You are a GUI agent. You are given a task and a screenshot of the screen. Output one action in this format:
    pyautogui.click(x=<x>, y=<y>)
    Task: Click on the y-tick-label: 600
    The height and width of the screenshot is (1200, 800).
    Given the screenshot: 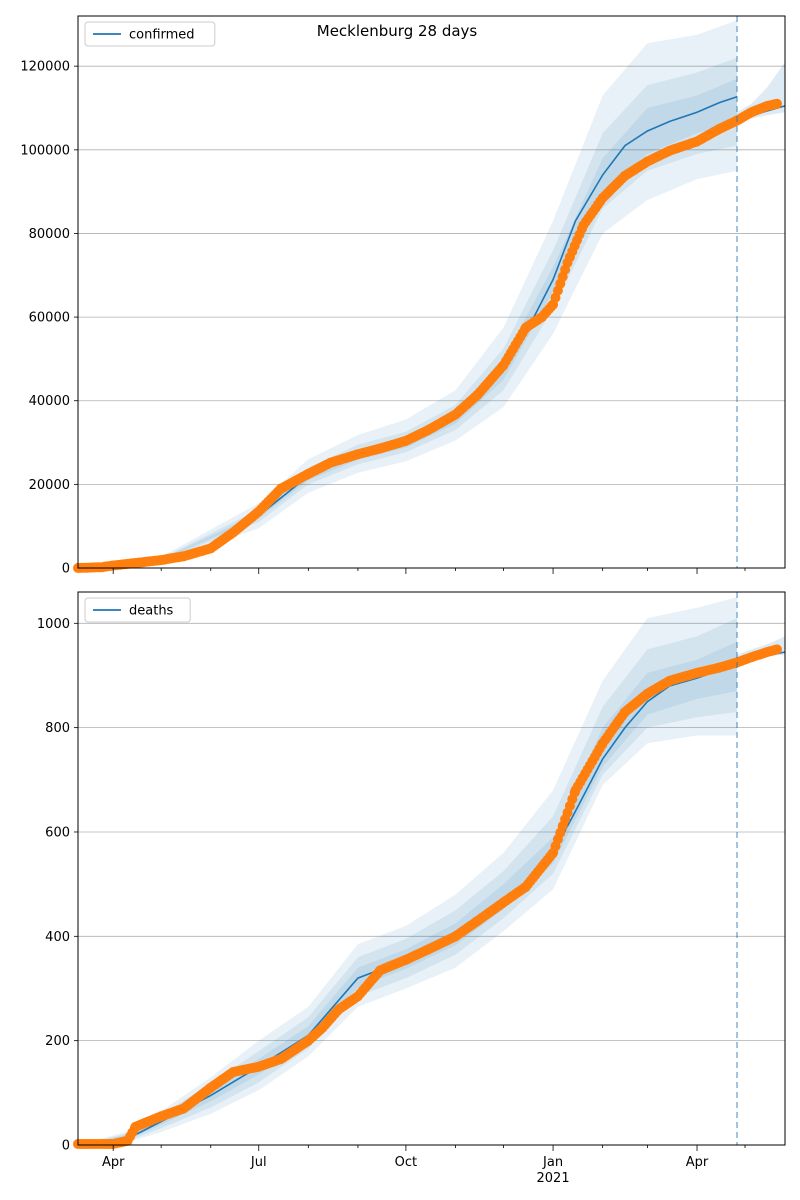 What is the action you would take?
    pyautogui.click(x=57, y=832)
    